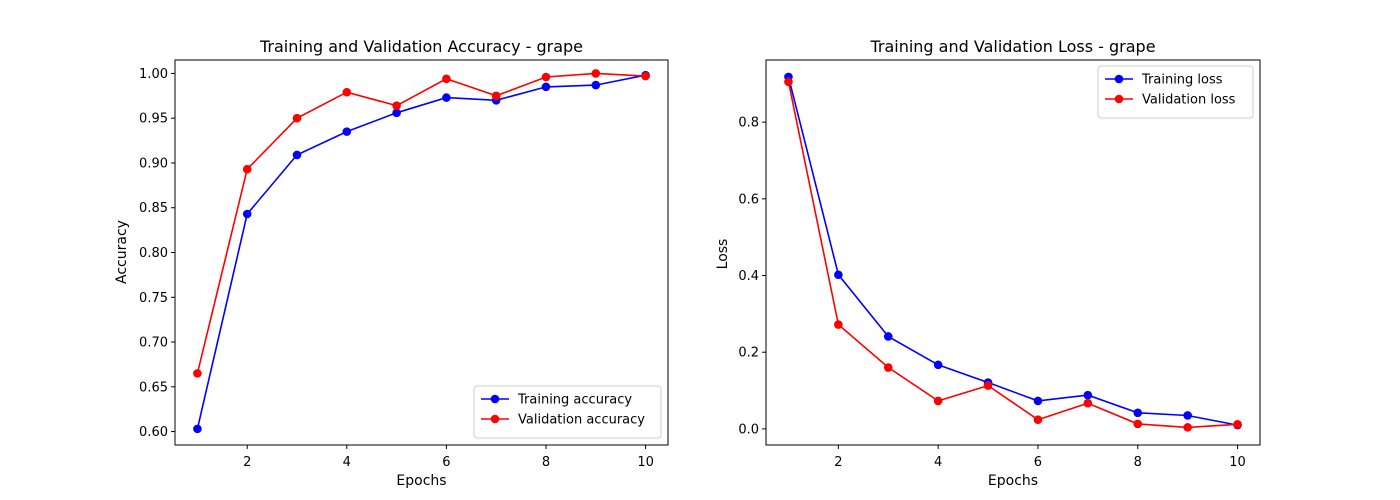 This screenshot has height=500, width=1400. I want to click on training-accuracy-legend-label: Training accuracy, so click(574, 400).